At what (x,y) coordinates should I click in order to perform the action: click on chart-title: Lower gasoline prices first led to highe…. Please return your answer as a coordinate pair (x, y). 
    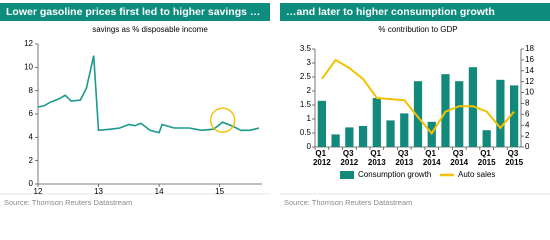
    Looking at the image, I should click on (133, 12).